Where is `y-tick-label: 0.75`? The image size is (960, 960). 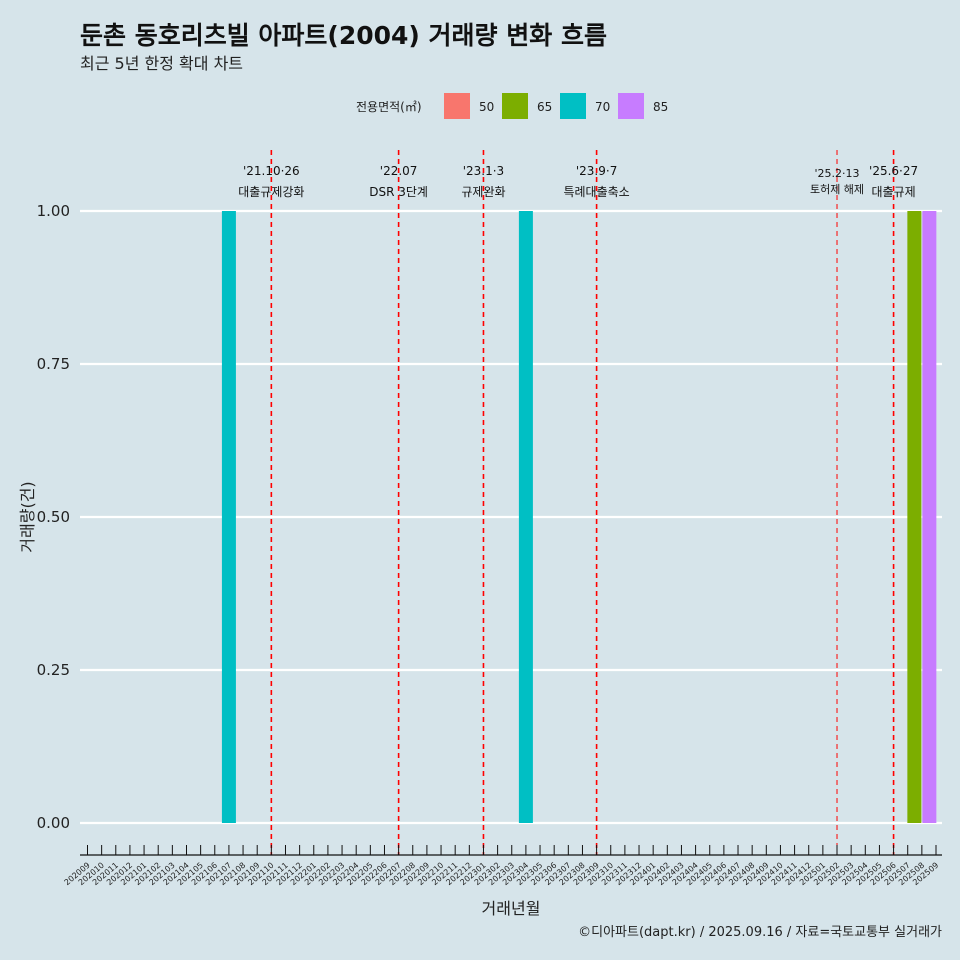
y-tick-label: 0.75 is located at coordinates (53, 364).